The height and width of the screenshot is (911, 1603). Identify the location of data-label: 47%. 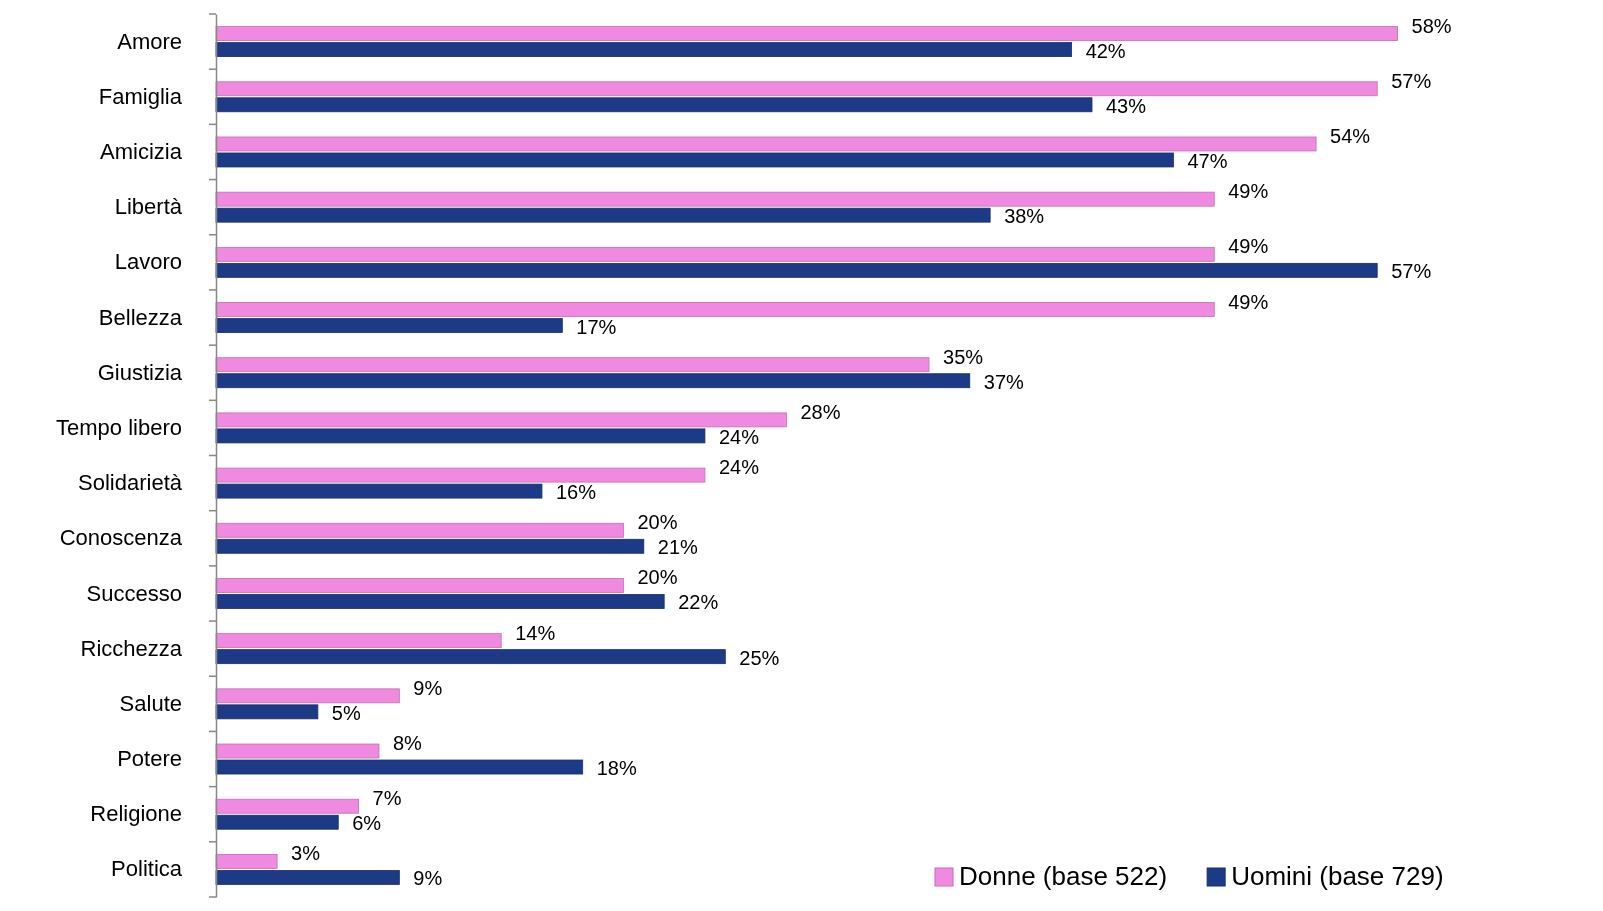
(1207, 160).